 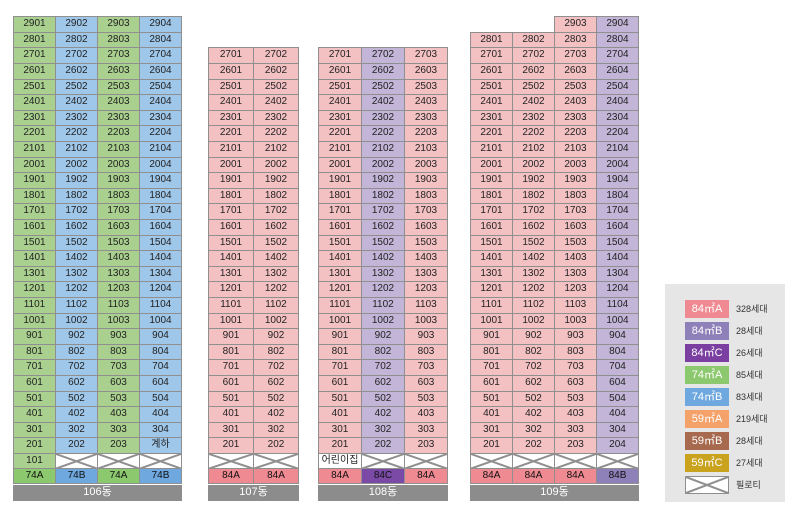 What do you see at coordinates (732, 310) in the screenshot?
I see `legend-item: 84㎡A 328세대` at bounding box center [732, 310].